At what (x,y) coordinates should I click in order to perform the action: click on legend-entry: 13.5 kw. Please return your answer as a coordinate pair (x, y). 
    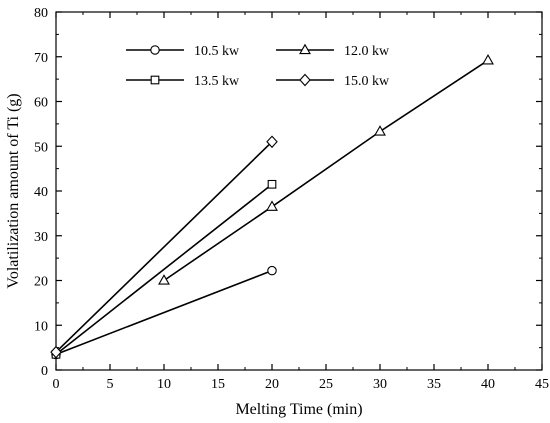
    Looking at the image, I should click on (183, 81).